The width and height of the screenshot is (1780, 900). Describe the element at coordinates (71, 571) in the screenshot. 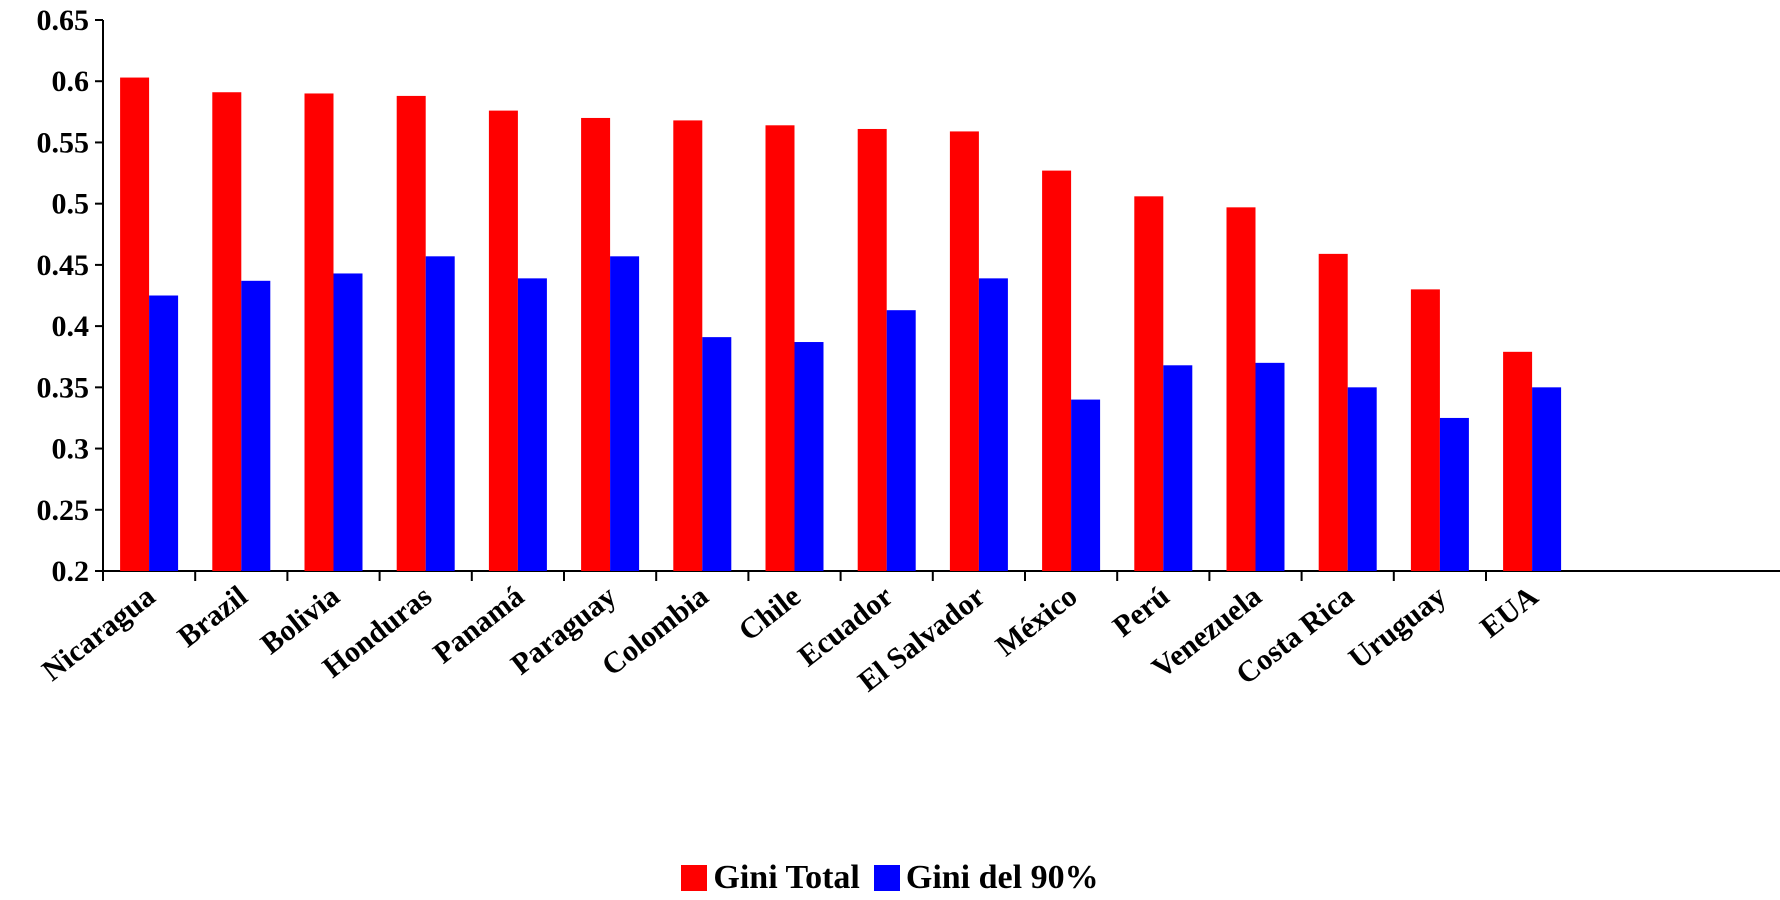

I see `y-tick-label: 0.2` at that location.